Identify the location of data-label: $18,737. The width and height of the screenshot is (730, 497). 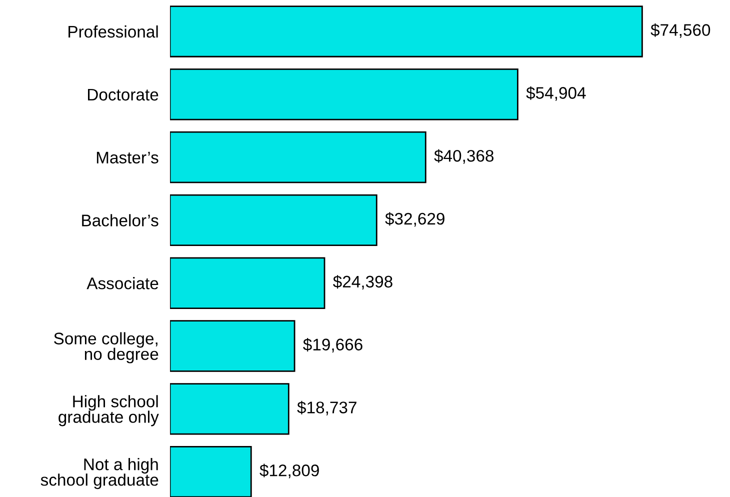
(326, 408).